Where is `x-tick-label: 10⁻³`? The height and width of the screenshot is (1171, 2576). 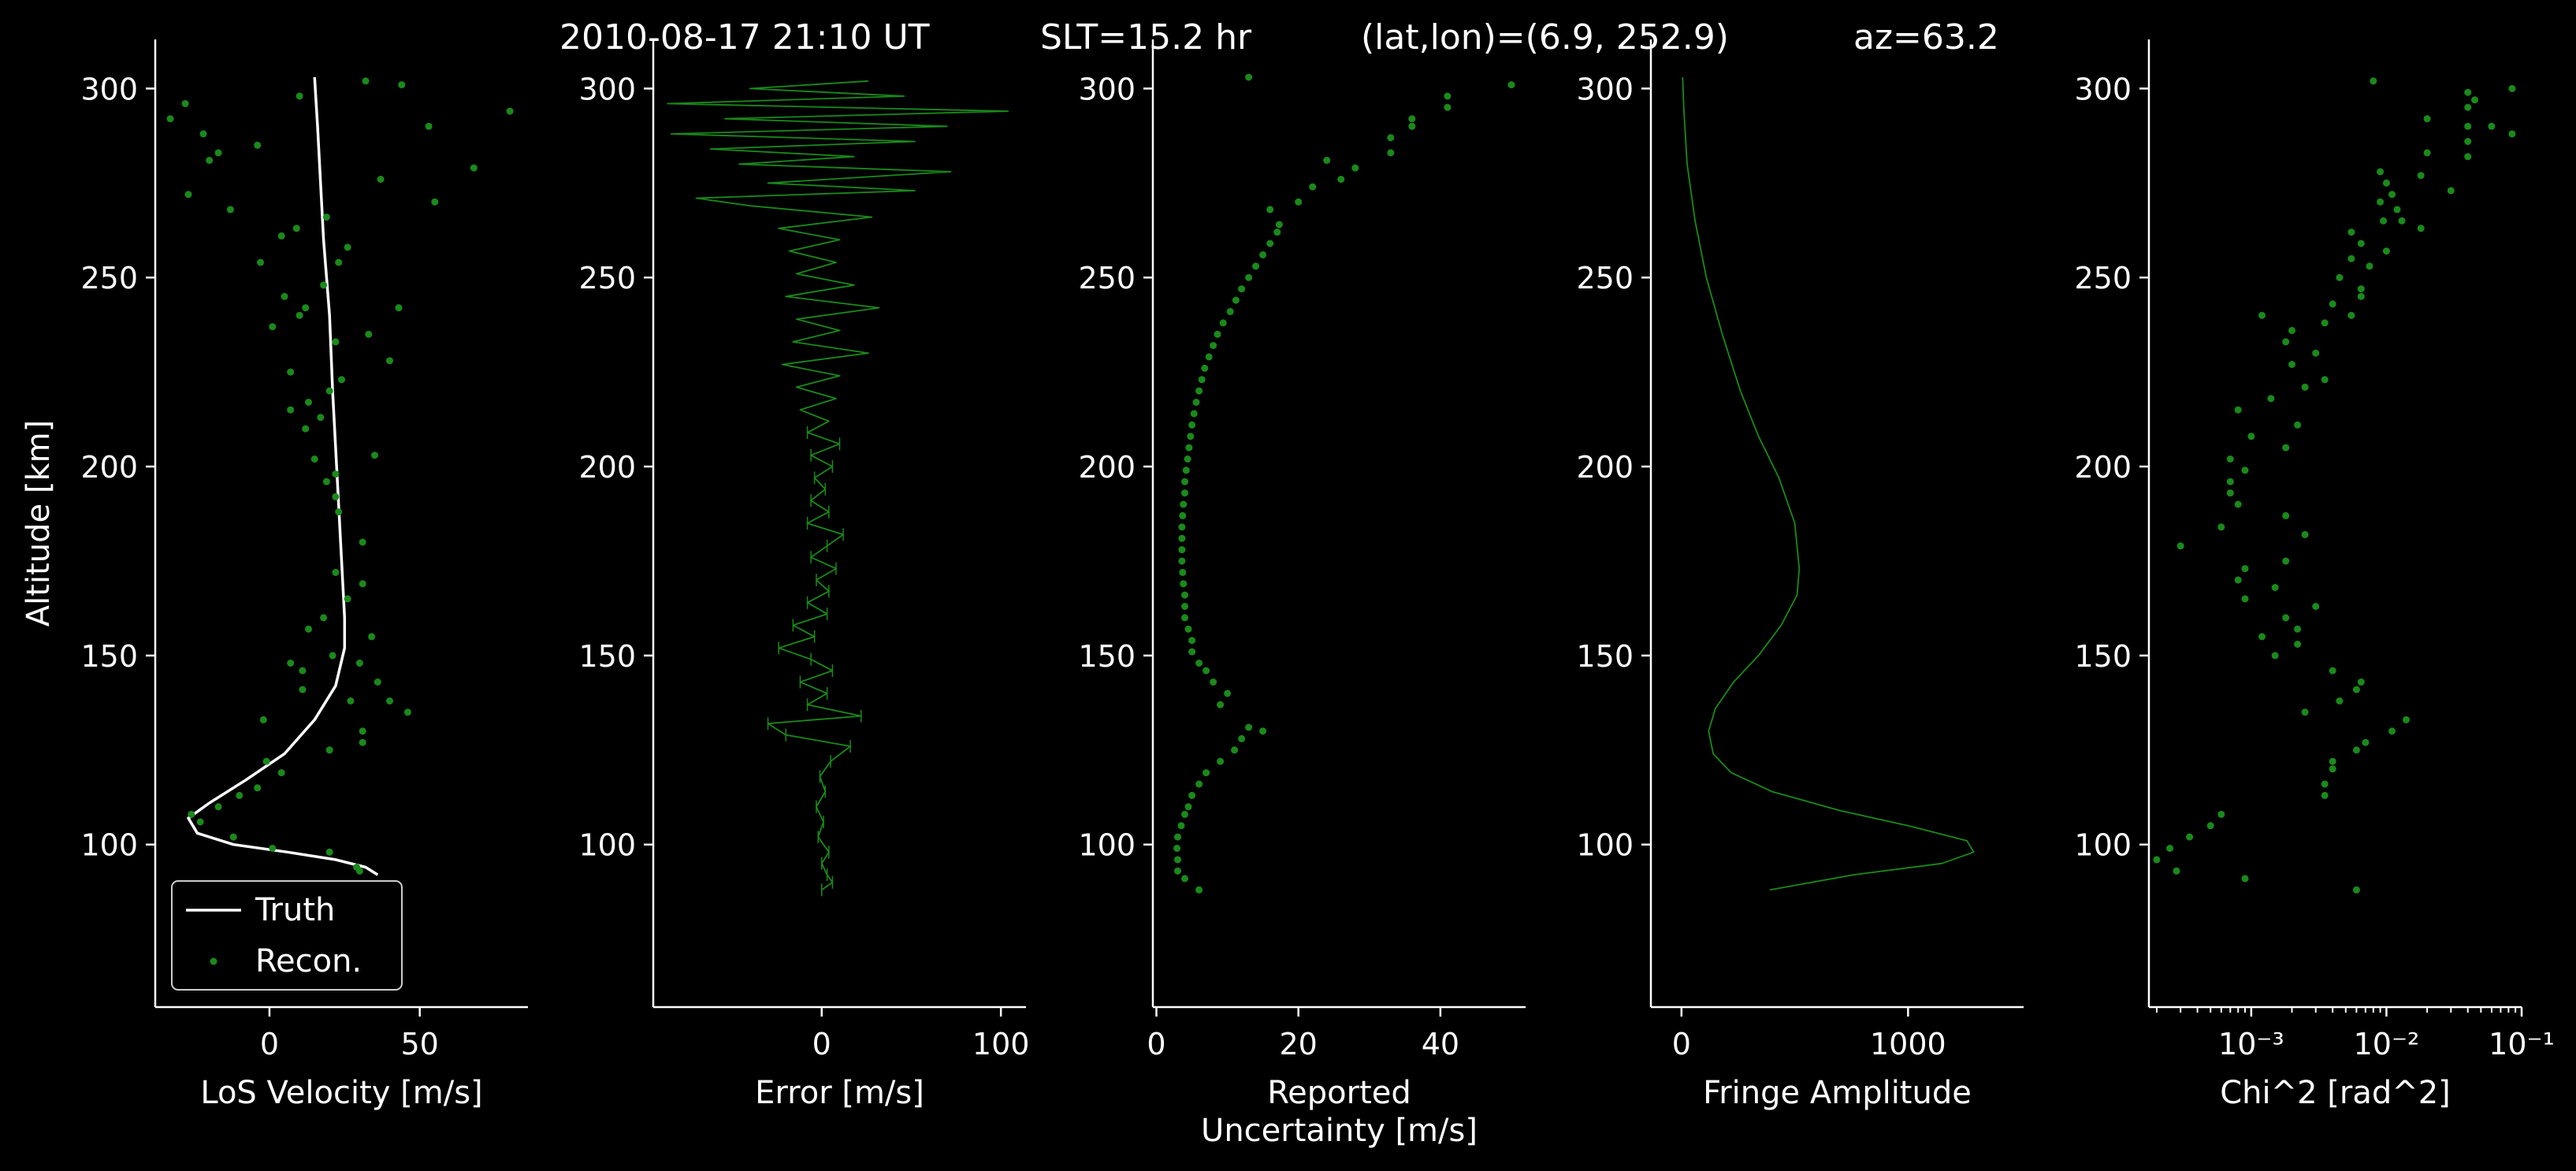 x-tick-label: 10⁻³ is located at coordinates (2251, 1044).